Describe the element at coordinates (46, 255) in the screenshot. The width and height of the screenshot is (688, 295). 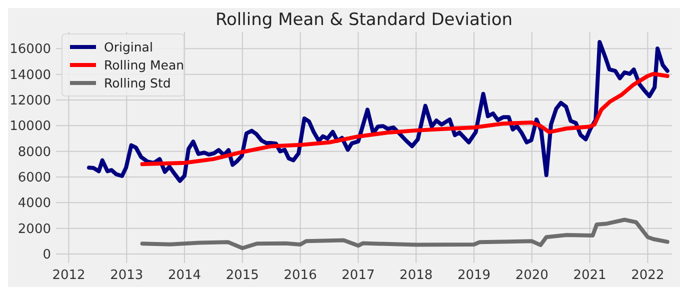
I see `y-tick-label: 0` at that location.